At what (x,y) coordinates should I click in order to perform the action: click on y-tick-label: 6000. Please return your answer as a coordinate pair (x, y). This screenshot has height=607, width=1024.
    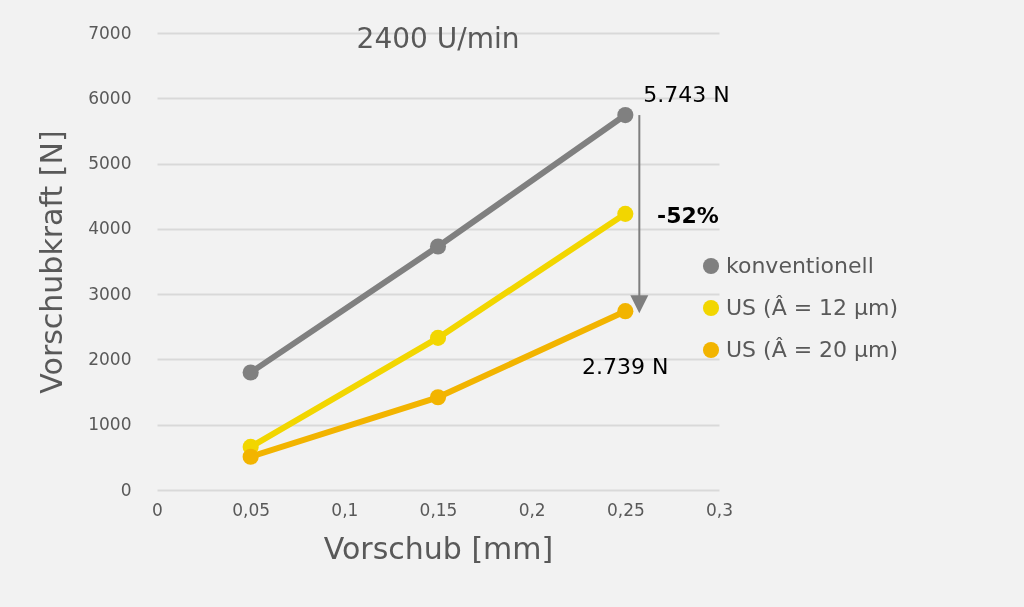
    Looking at the image, I should click on (110, 97).